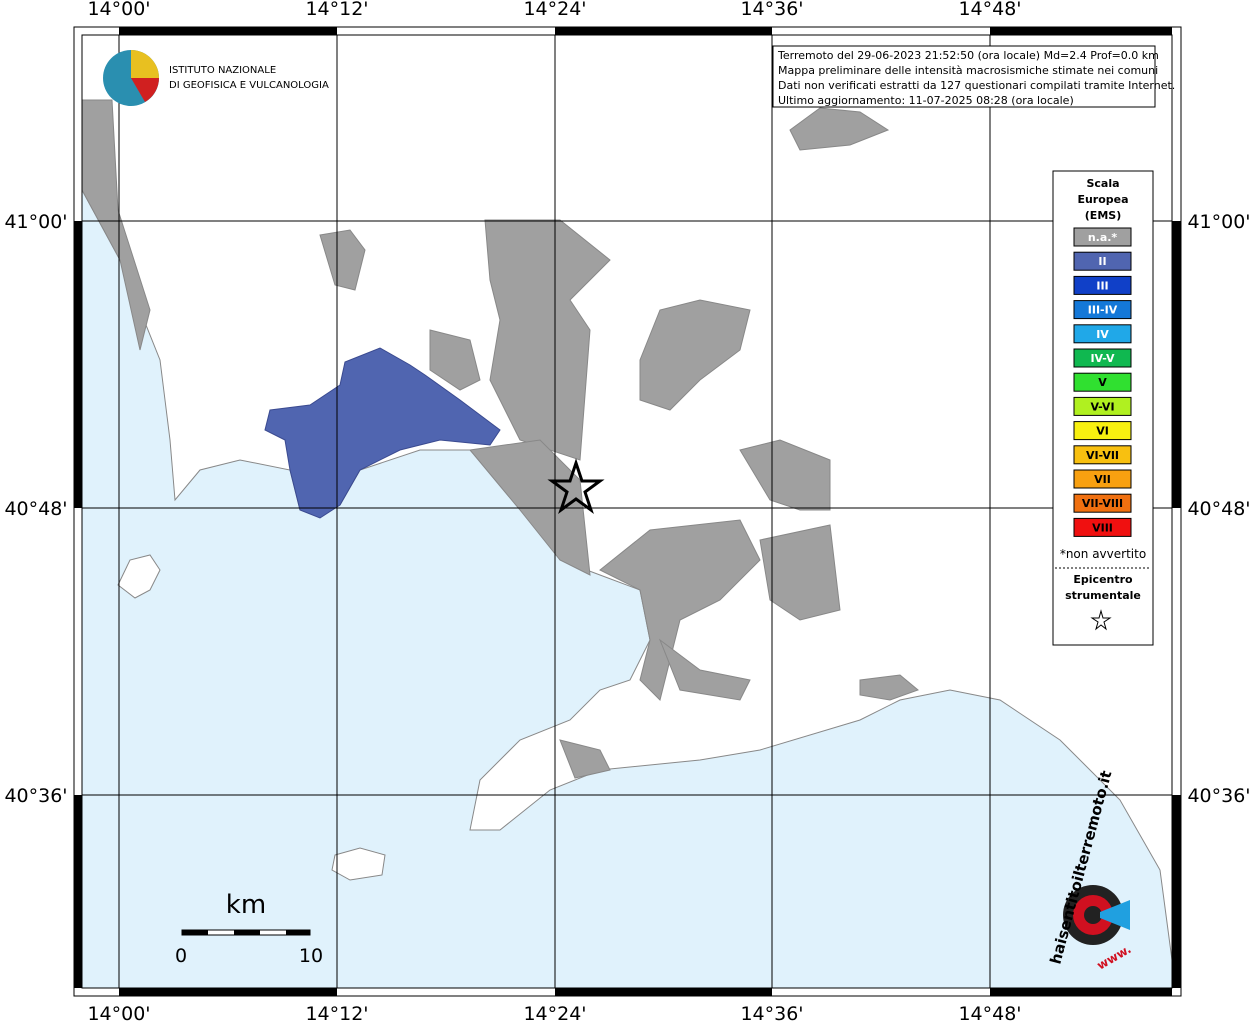  I want to click on legend-label: IV, so click(1102, 334).